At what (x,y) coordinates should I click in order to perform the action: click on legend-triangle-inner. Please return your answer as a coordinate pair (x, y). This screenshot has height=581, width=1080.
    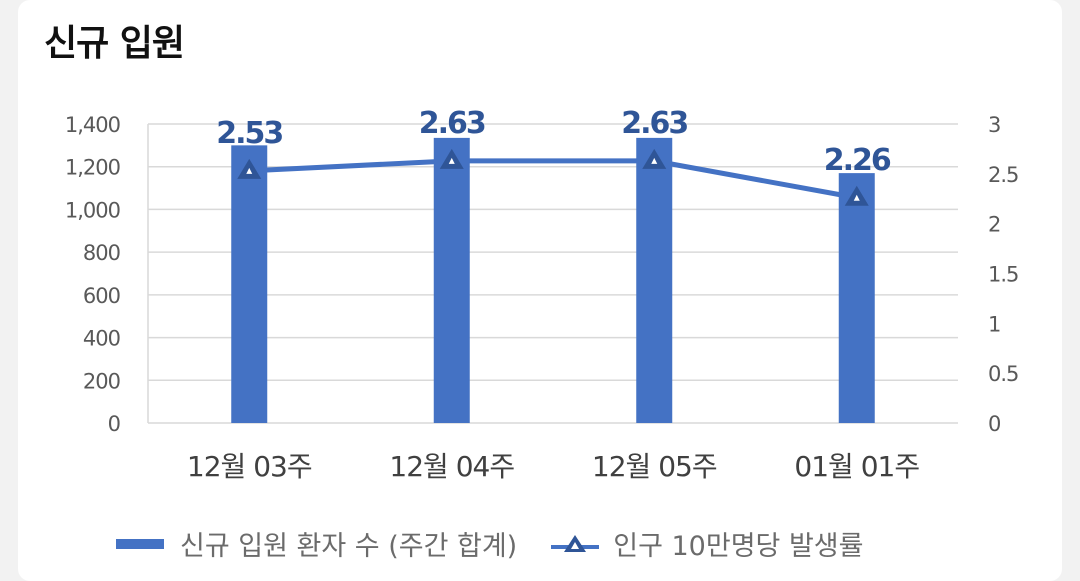
    Looking at the image, I should click on (575, 545).